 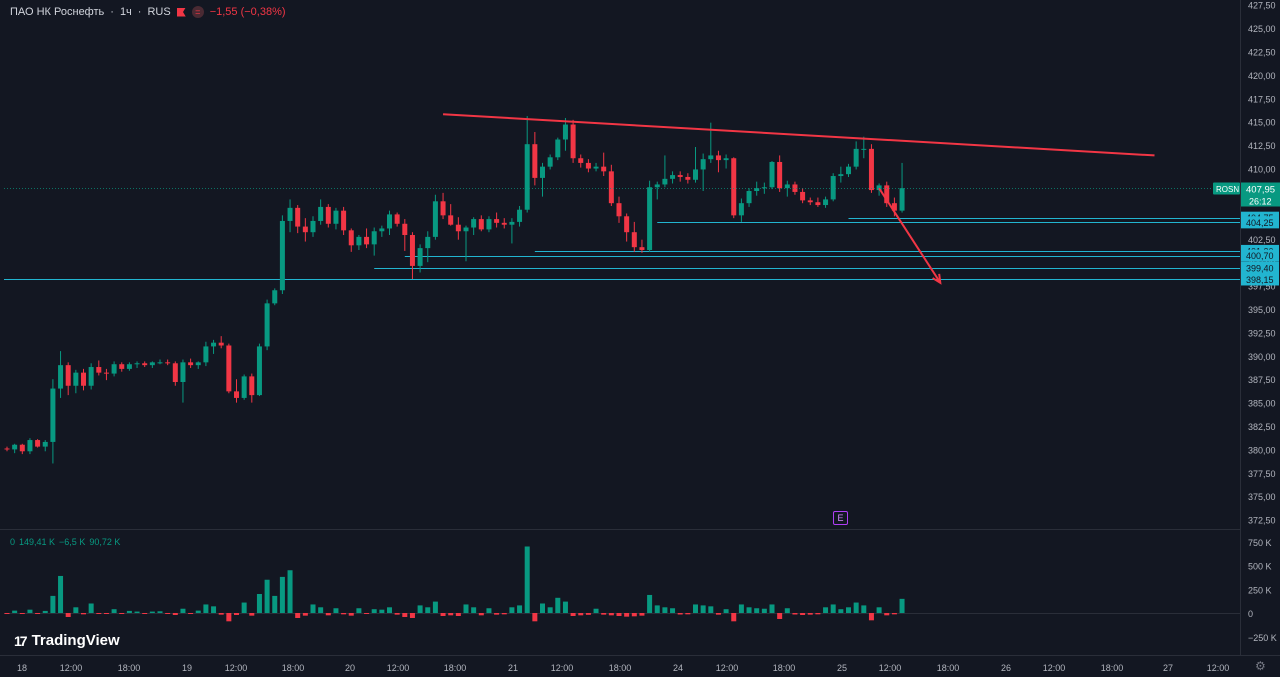 What do you see at coordinates (57, 12) in the screenshot?
I see `symbol-name: ПАО НК Роснефть` at bounding box center [57, 12].